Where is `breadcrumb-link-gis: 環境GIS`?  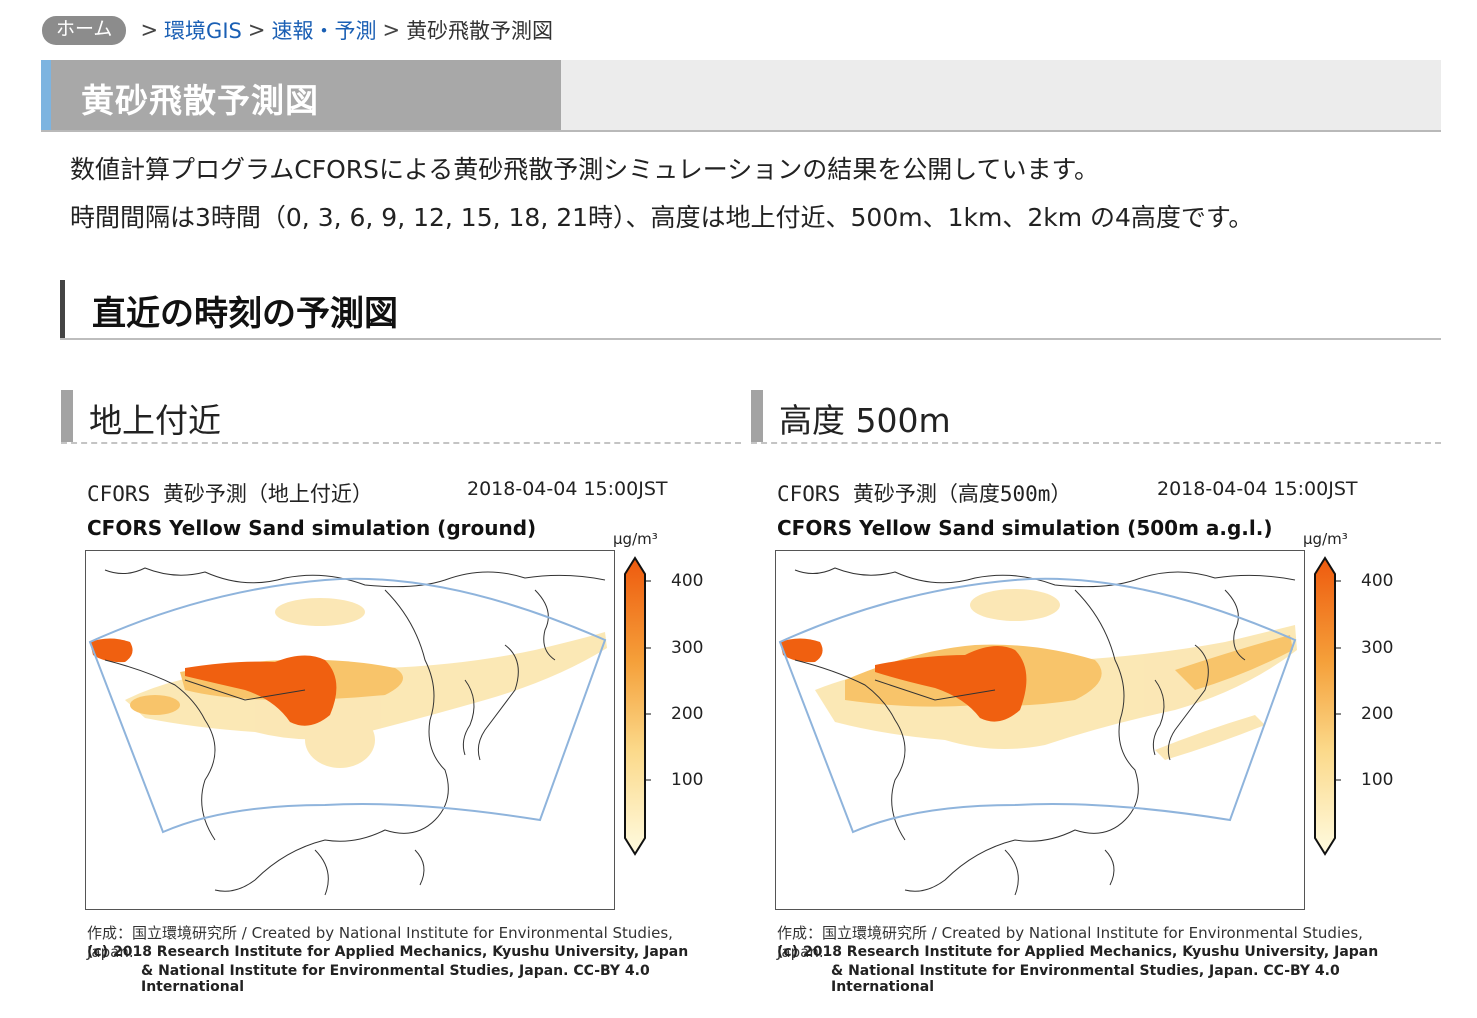 breadcrumb-link-gis: 環境GIS is located at coordinates (203, 31).